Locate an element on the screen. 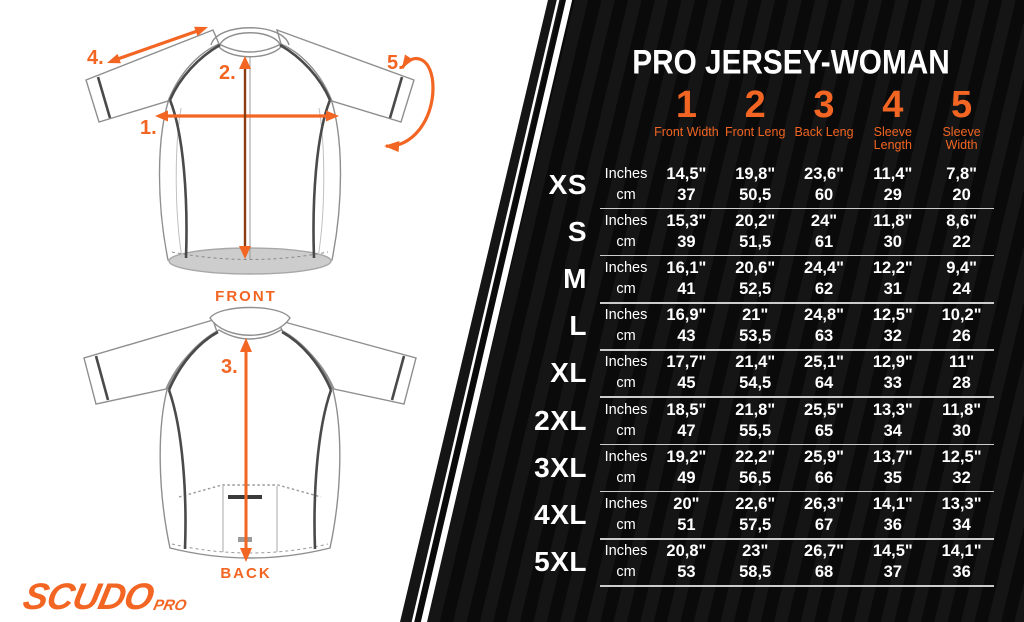 The image size is (1024, 622). measurement-cell: 17,7" 45 is located at coordinates (686, 373).